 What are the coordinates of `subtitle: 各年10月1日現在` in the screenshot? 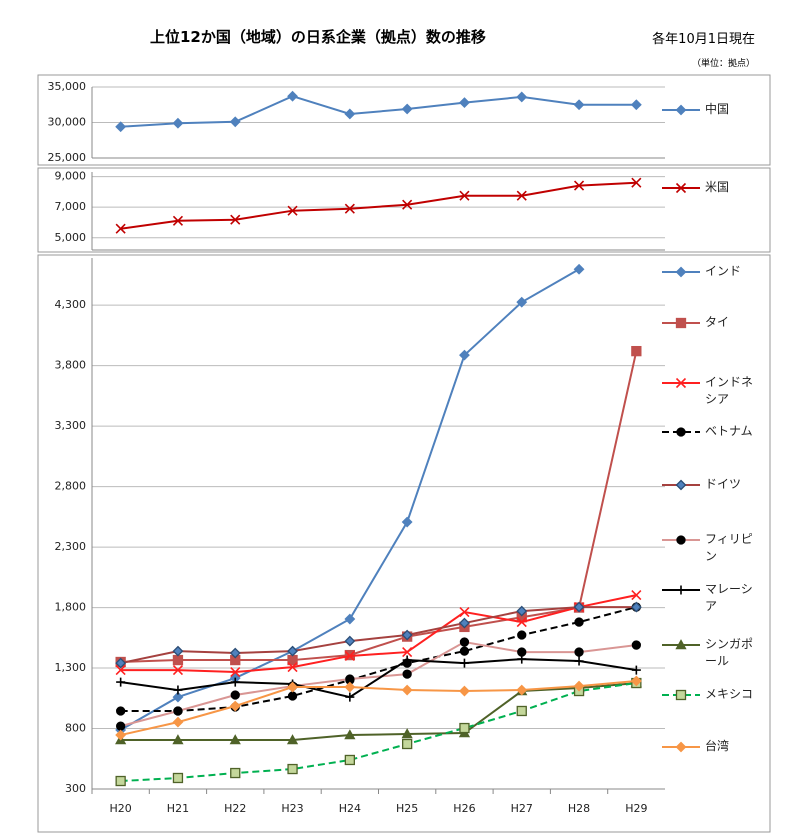 It's located at (703, 39).